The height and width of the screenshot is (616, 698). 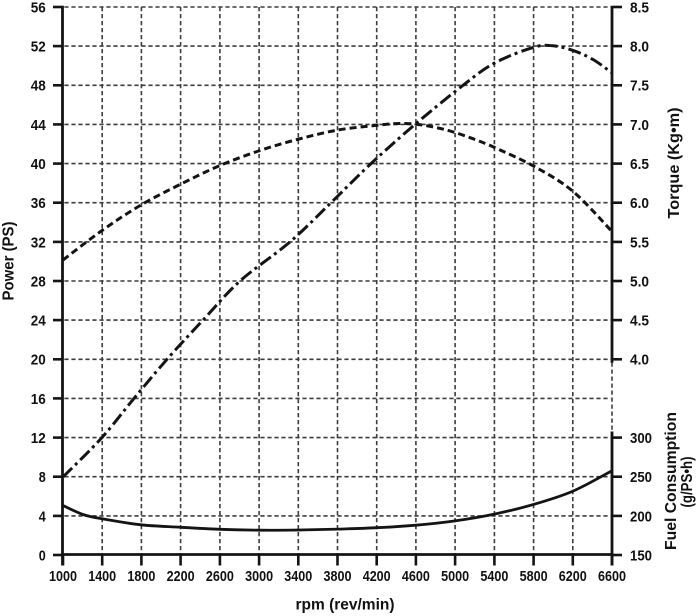 I want to click on svg-text: 36, so click(x=38, y=203).